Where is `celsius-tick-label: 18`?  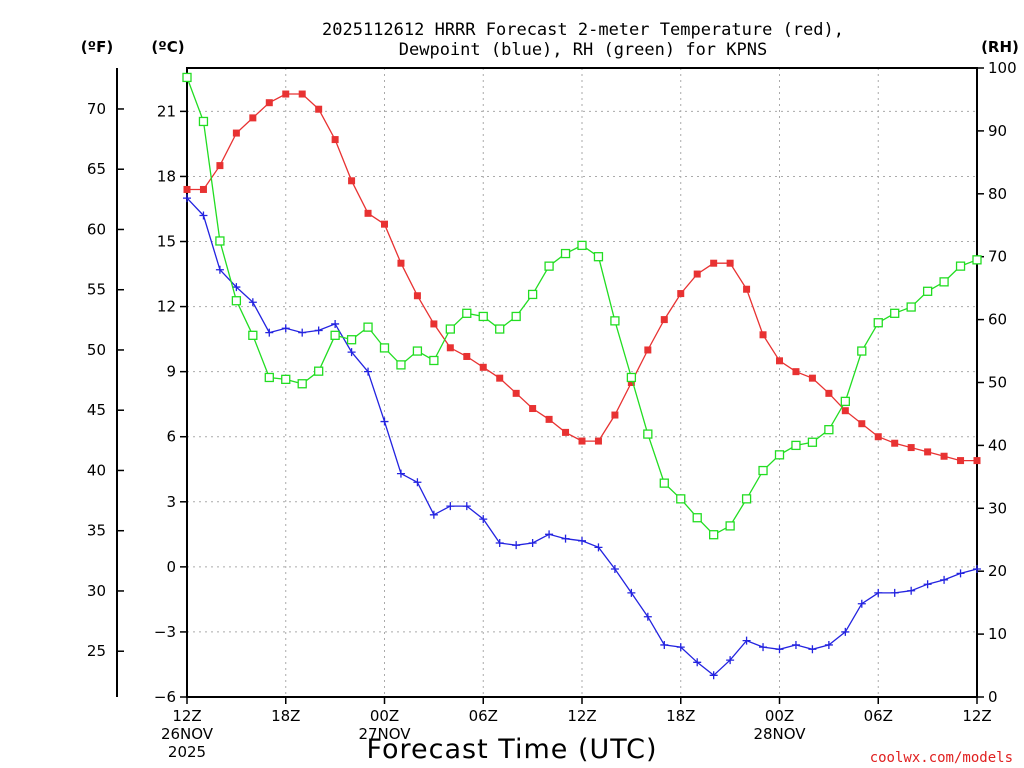 celsius-tick-label: 18 is located at coordinates (166, 176).